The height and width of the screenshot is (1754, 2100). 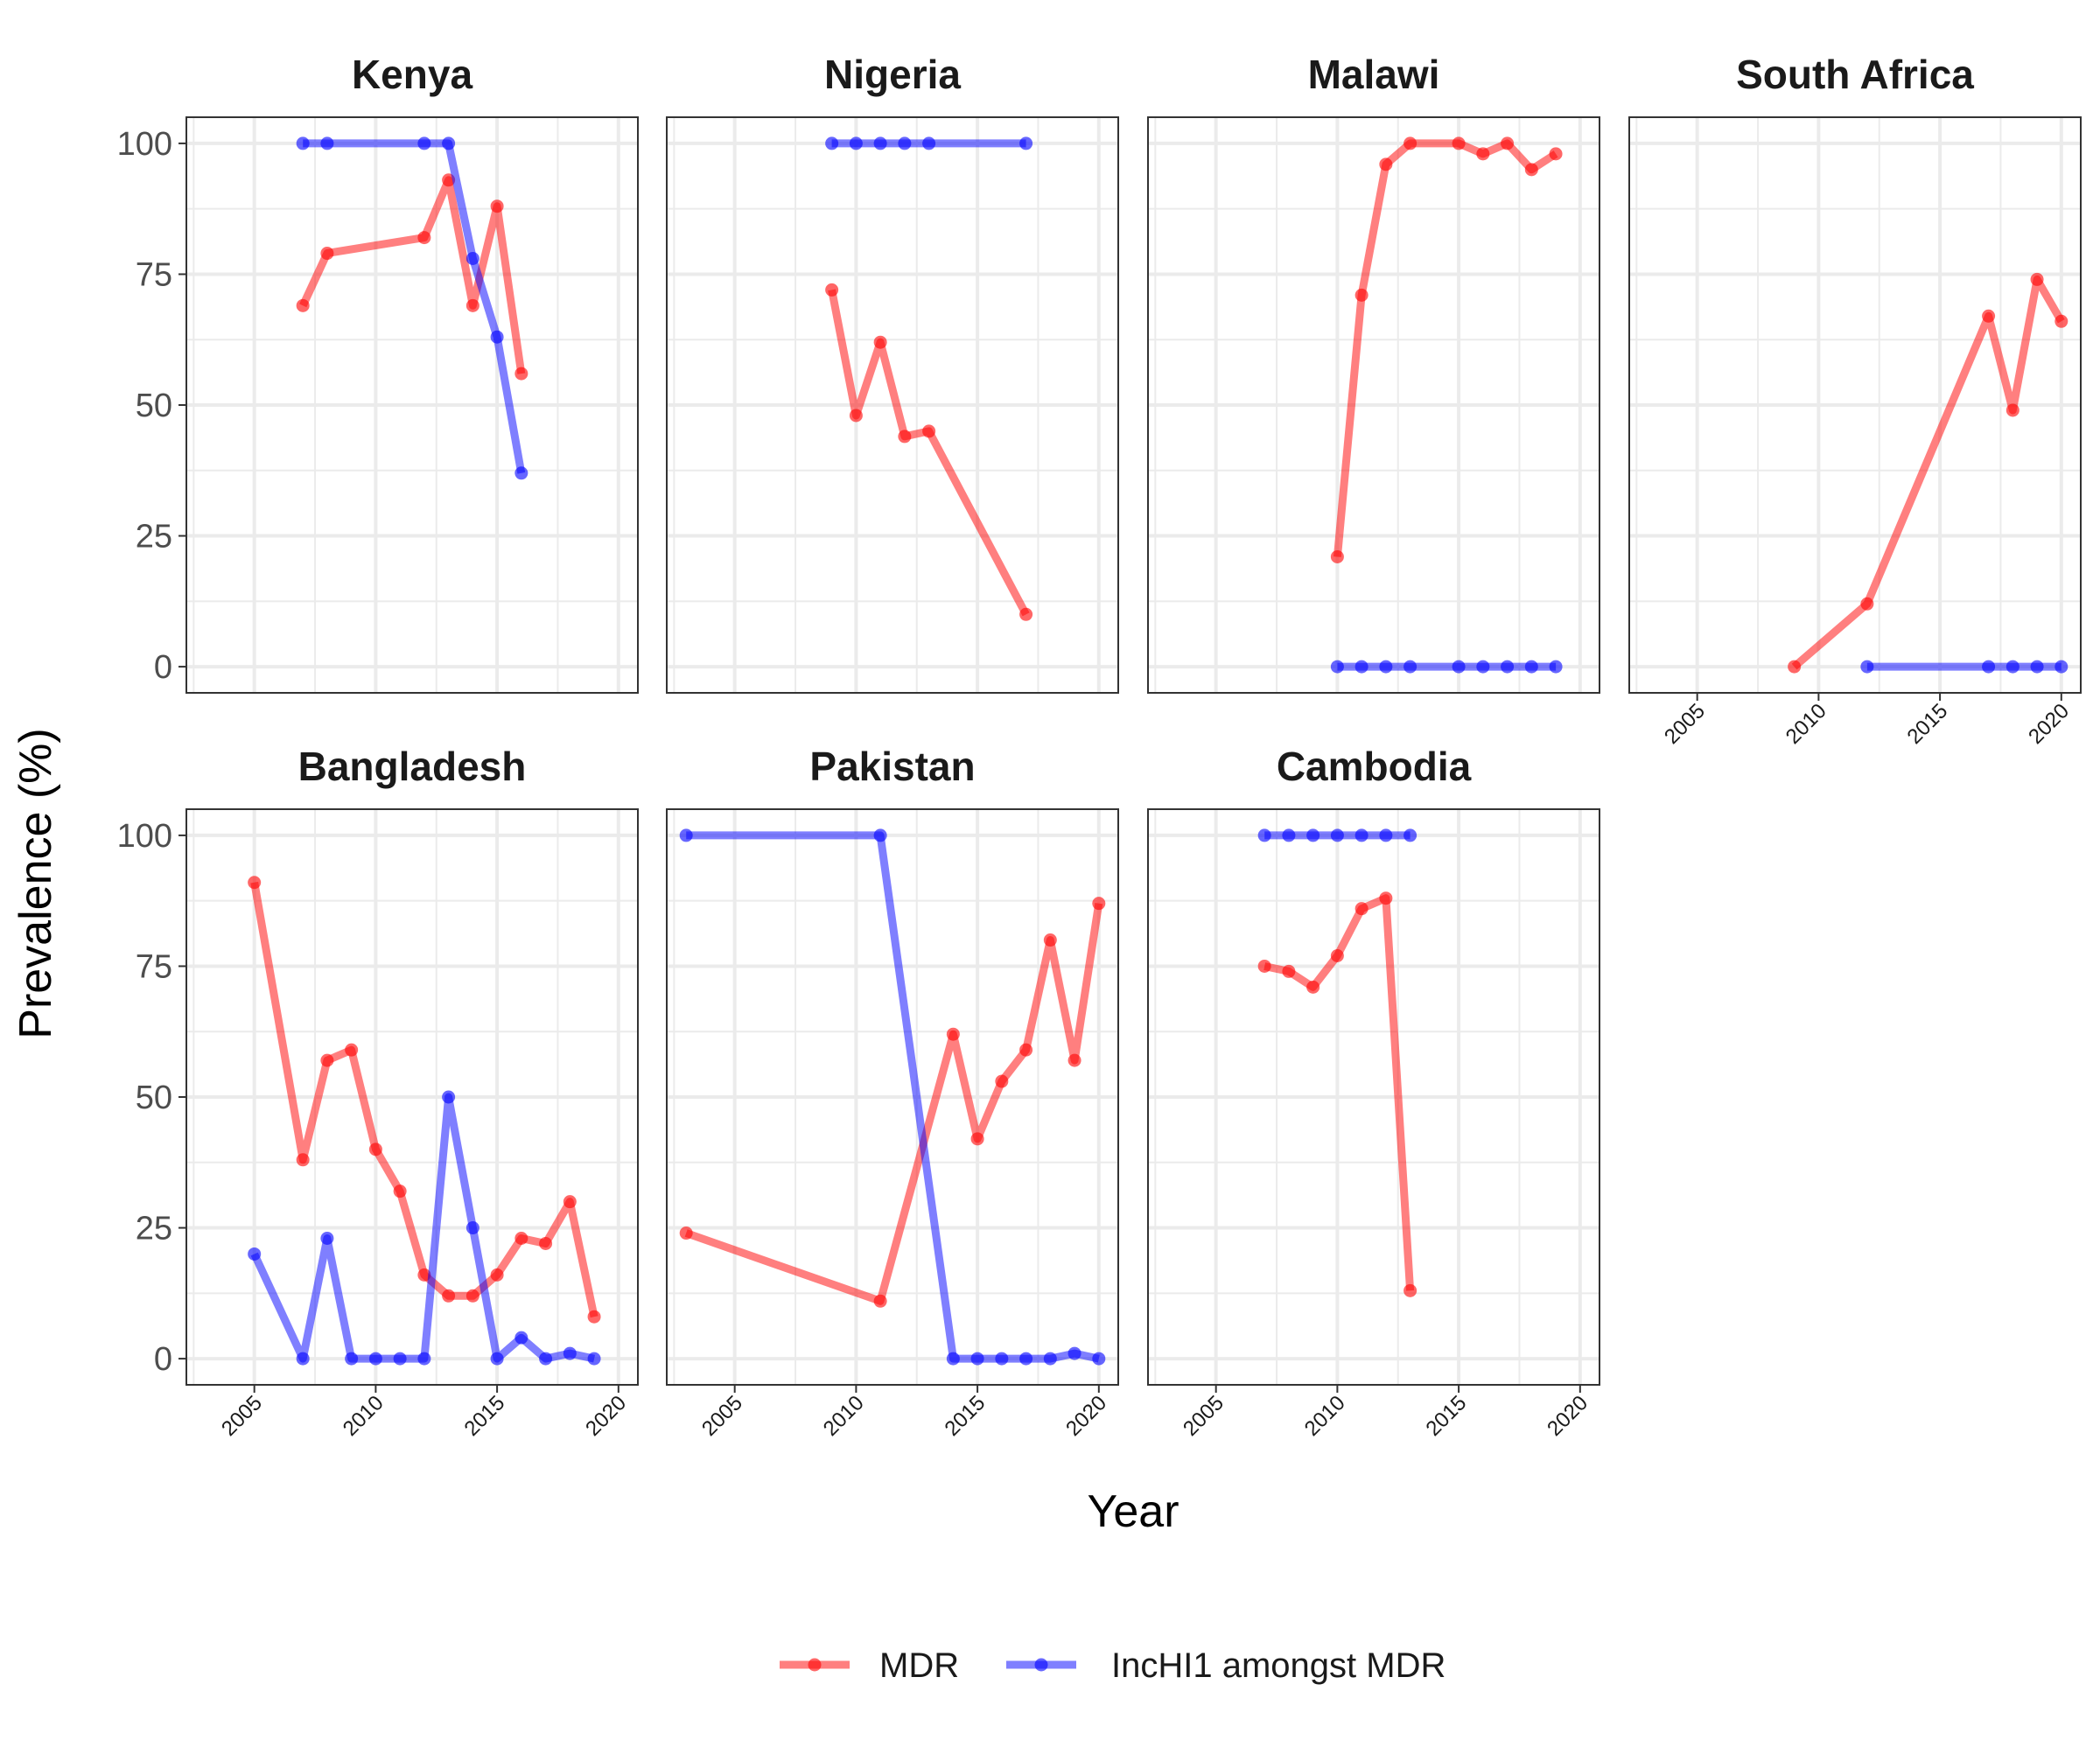 What do you see at coordinates (869, 1665) in the screenshot?
I see `legend-item-mdr: MDR` at bounding box center [869, 1665].